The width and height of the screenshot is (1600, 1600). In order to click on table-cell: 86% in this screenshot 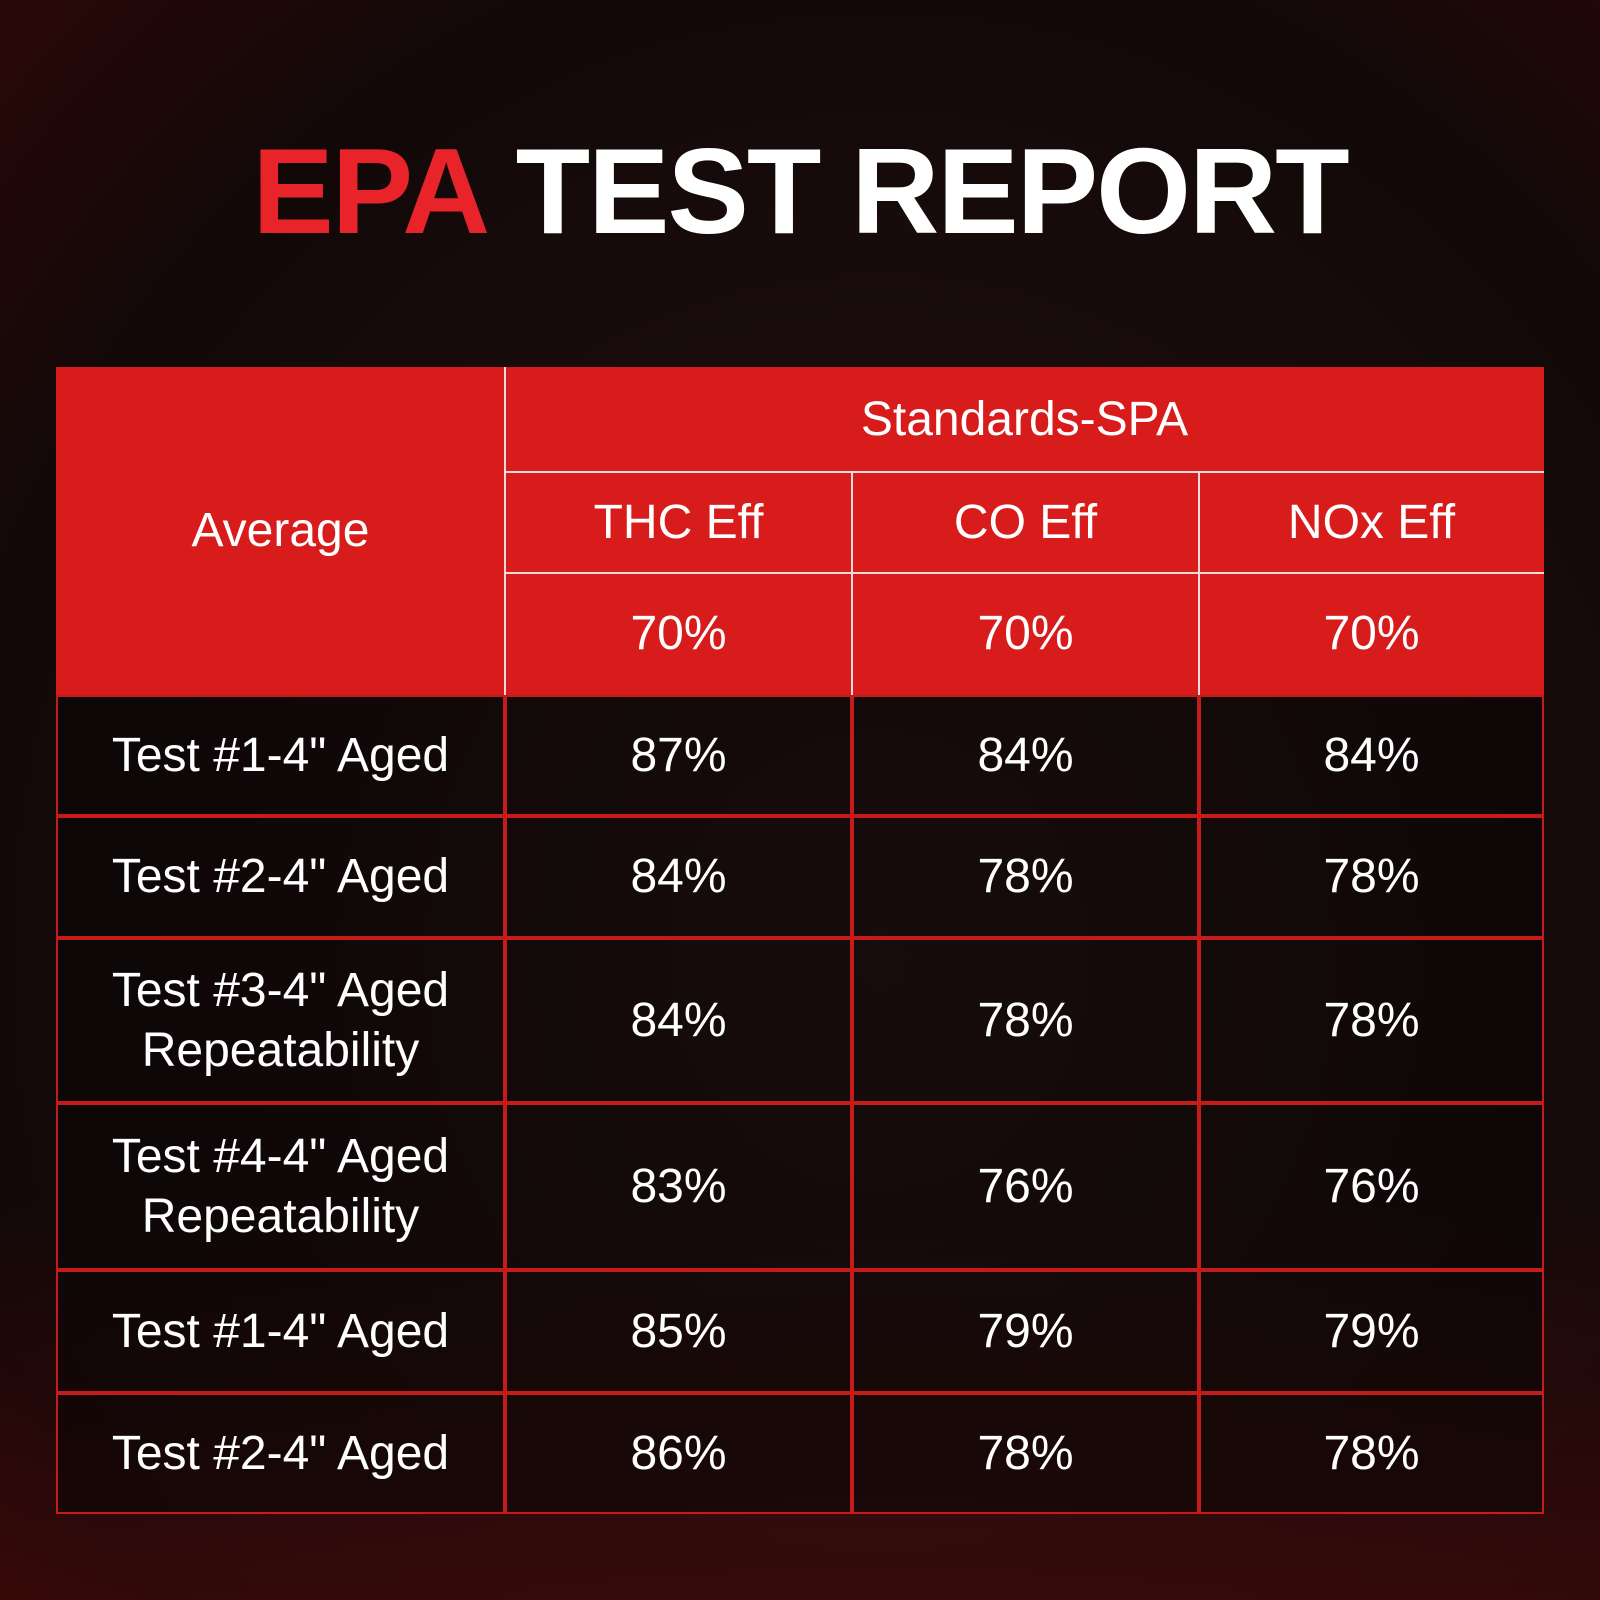, I will do `click(678, 1453)`.